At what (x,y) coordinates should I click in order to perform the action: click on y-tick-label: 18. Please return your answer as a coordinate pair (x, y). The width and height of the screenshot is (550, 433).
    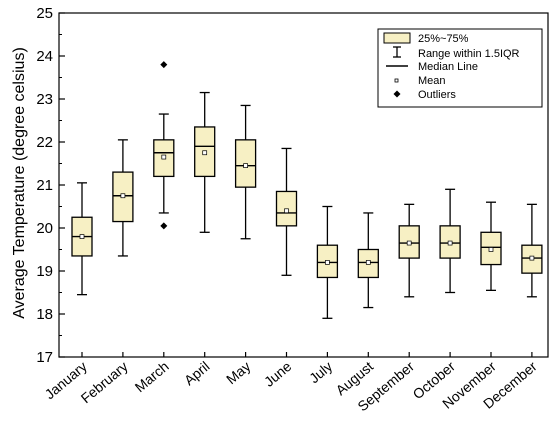
    Looking at the image, I should click on (44, 314).